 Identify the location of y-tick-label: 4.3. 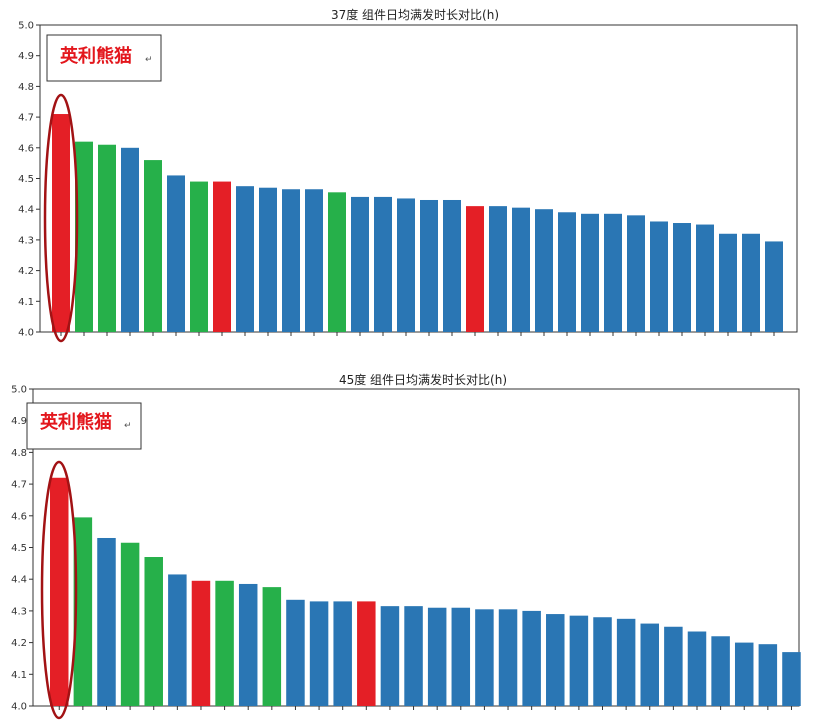
(26, 240).